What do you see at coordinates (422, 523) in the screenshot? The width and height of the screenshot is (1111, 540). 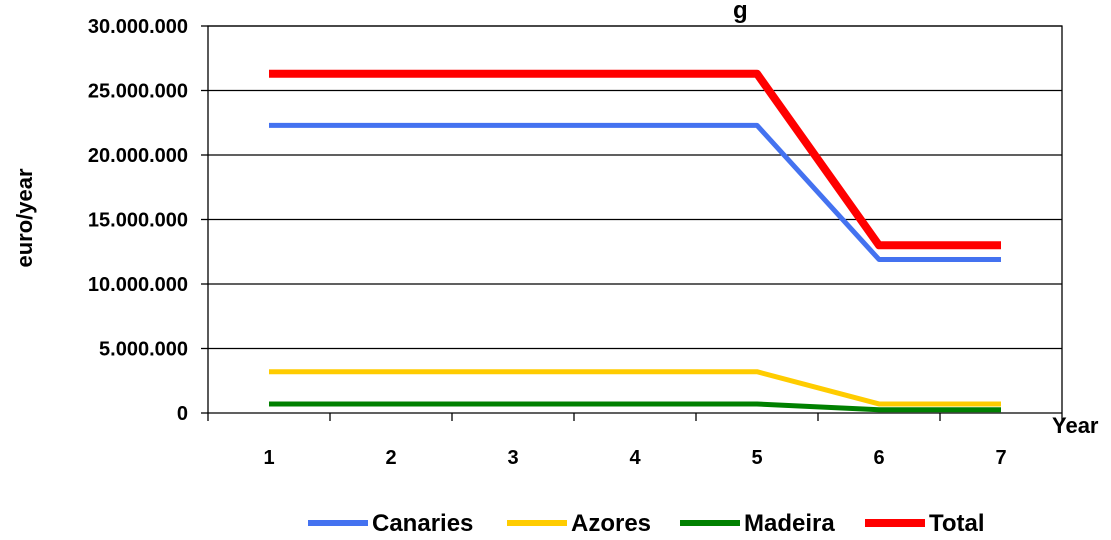 I see `legend-label-canaries: Canaries` at bounding box center [422, 523].